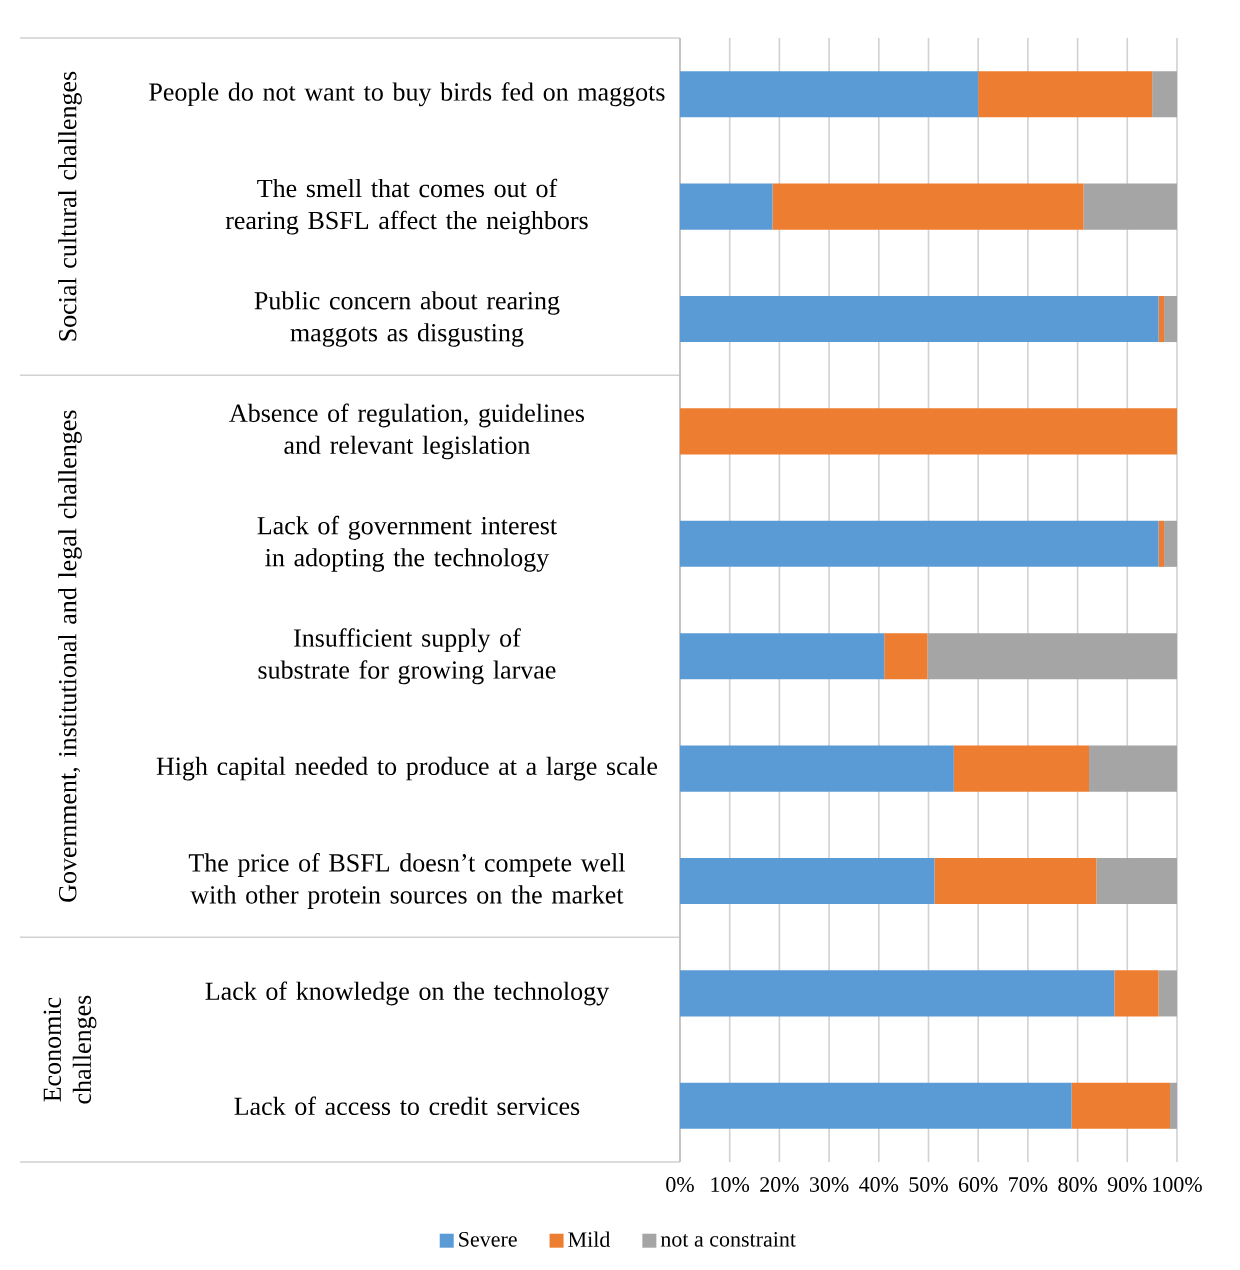 The width and height of the screenshot is (1240, 1270). Describe the element at coordinates (1127, 1184) in the screenshot. I see `x-tick-label: 90%` at that location.